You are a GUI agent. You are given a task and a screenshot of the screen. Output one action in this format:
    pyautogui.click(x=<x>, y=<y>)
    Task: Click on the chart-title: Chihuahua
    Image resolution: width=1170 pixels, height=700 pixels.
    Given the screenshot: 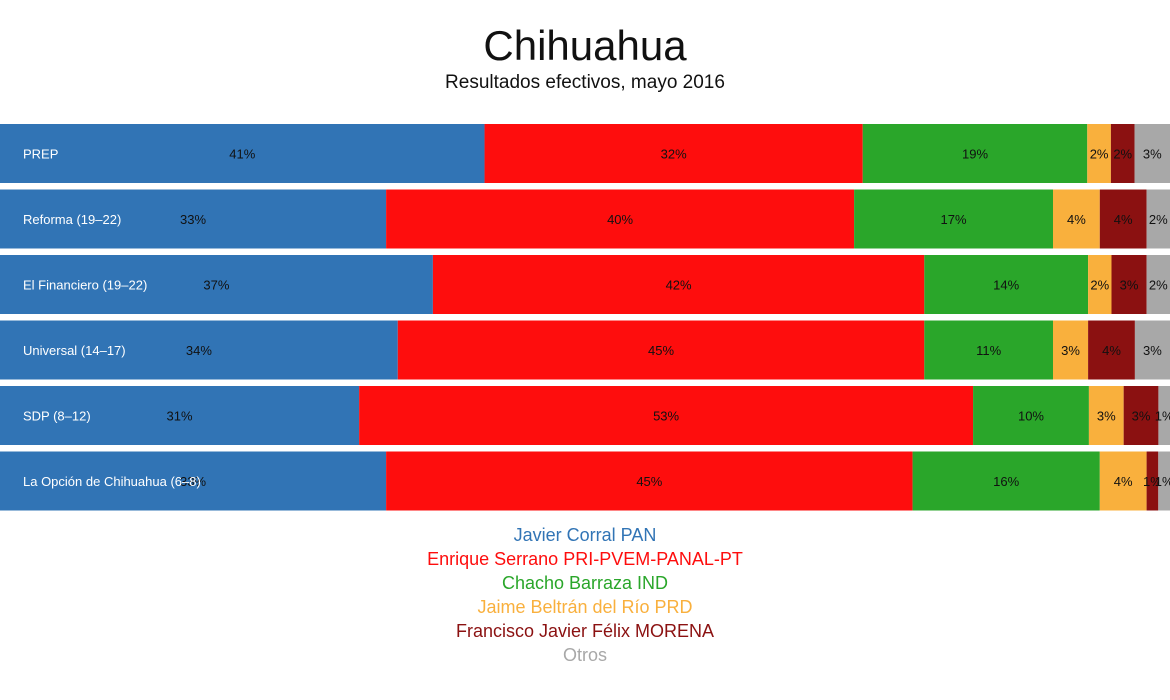 What is the action you would take?
    pyautogui.click(x=585, y=45)
    